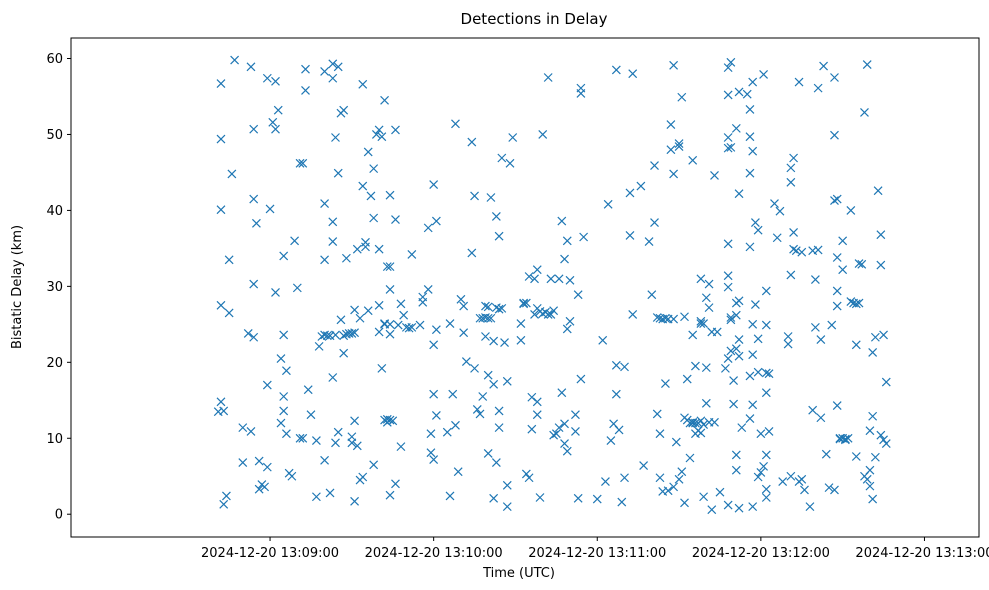  I want to click on y-axis-ticks: 0 10 20 30 40 50 60, so click(58, 287).